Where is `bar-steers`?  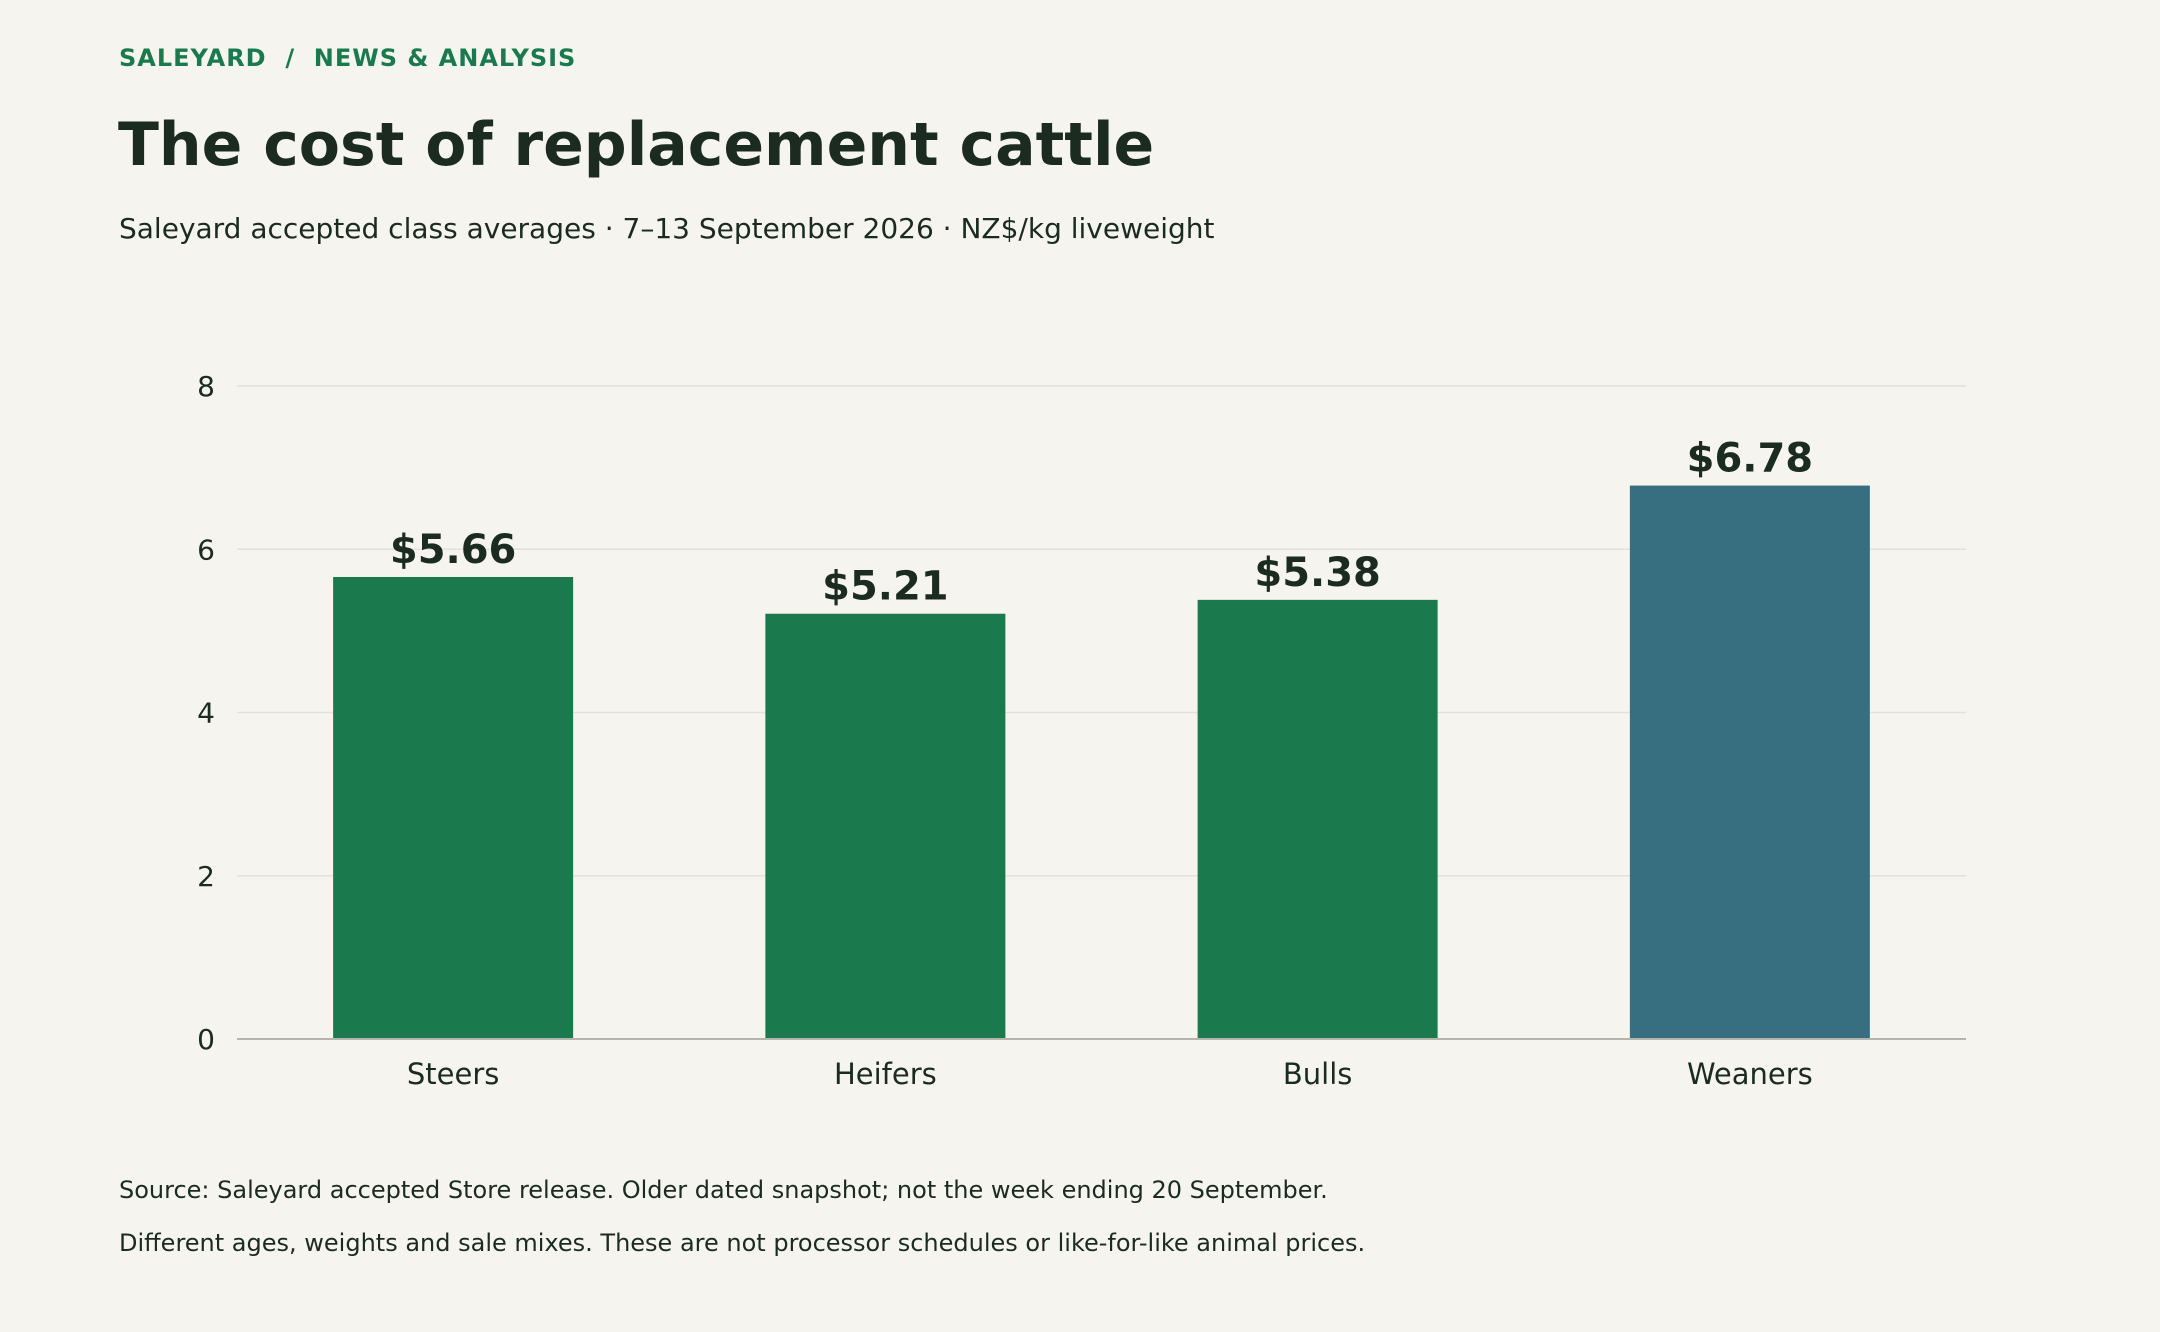
bar-steers is located at coordinates (453, 808).